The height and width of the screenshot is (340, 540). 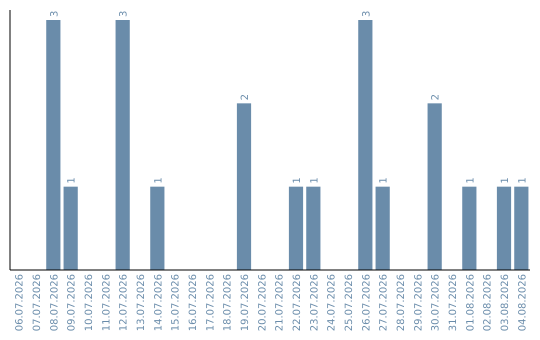 What do you see at coordinates (262, 303) in the screenshot?
I see `x-tick-label: 20.07.2026` at bounding box center [262, 303].